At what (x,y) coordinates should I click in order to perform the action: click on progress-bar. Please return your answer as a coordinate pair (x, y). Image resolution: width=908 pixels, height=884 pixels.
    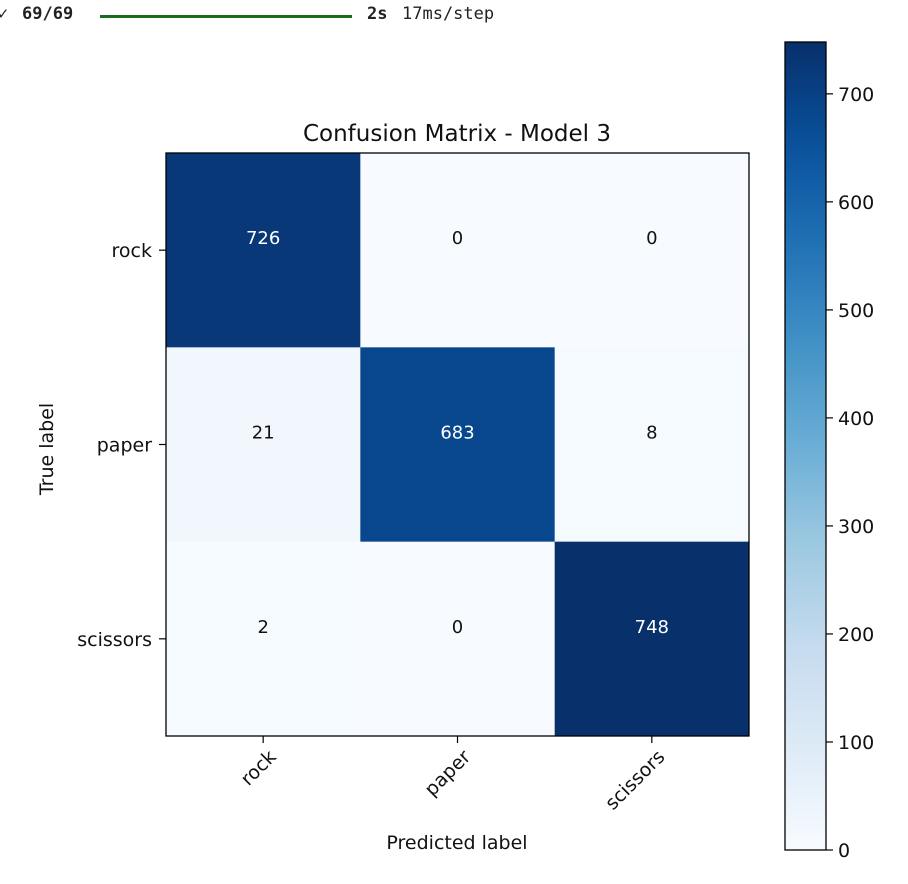
    Looking at the image, I should click on (226, 16).